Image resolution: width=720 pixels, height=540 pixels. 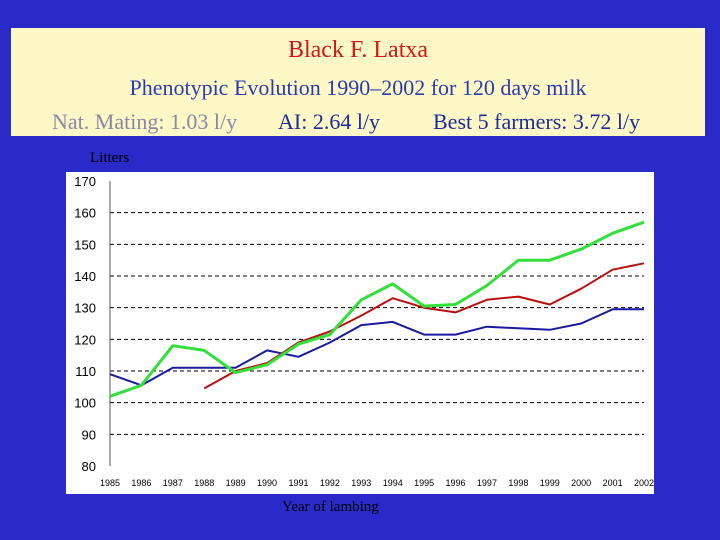 What do you see at coordinates (89, 466) in the screenshot?
I see `y-tick-label: 80` at bounding box center [89, 466].